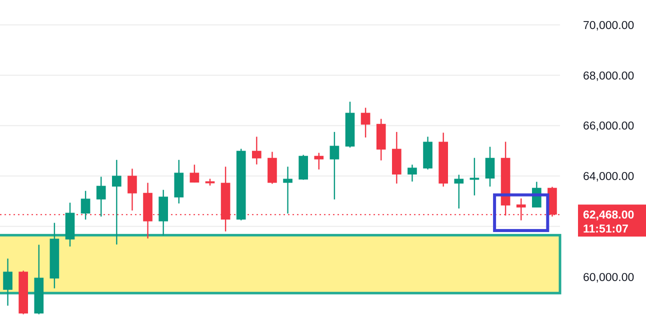 This screenshot has width=646, height=315. What do you see at coordinates (605, 230) in the screenshot?
I see `text: 11:51:07` at bounding box center [605, 230].